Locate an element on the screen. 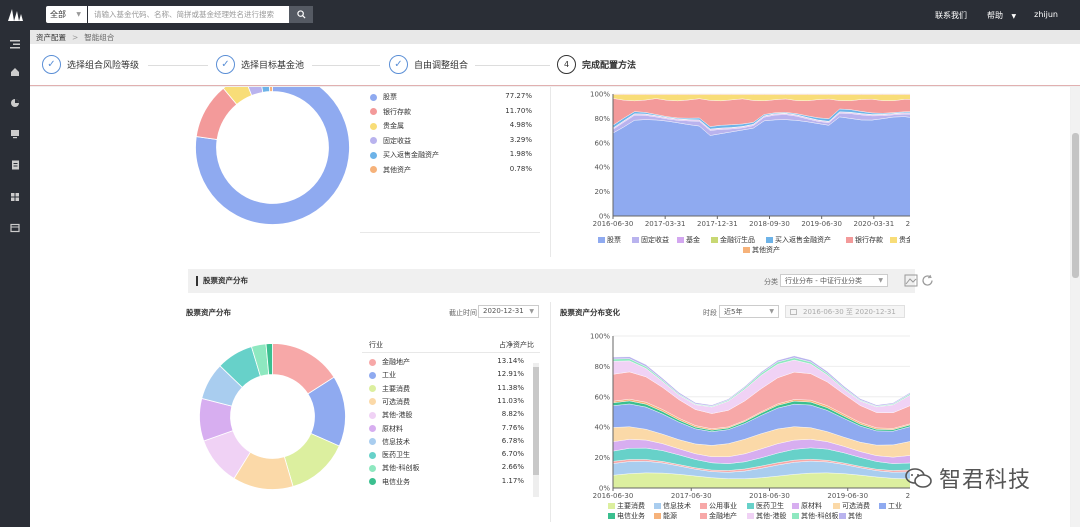 This screenshot has height=527, width=1080. table-row: 工业 is located at coordinates (382, 375).